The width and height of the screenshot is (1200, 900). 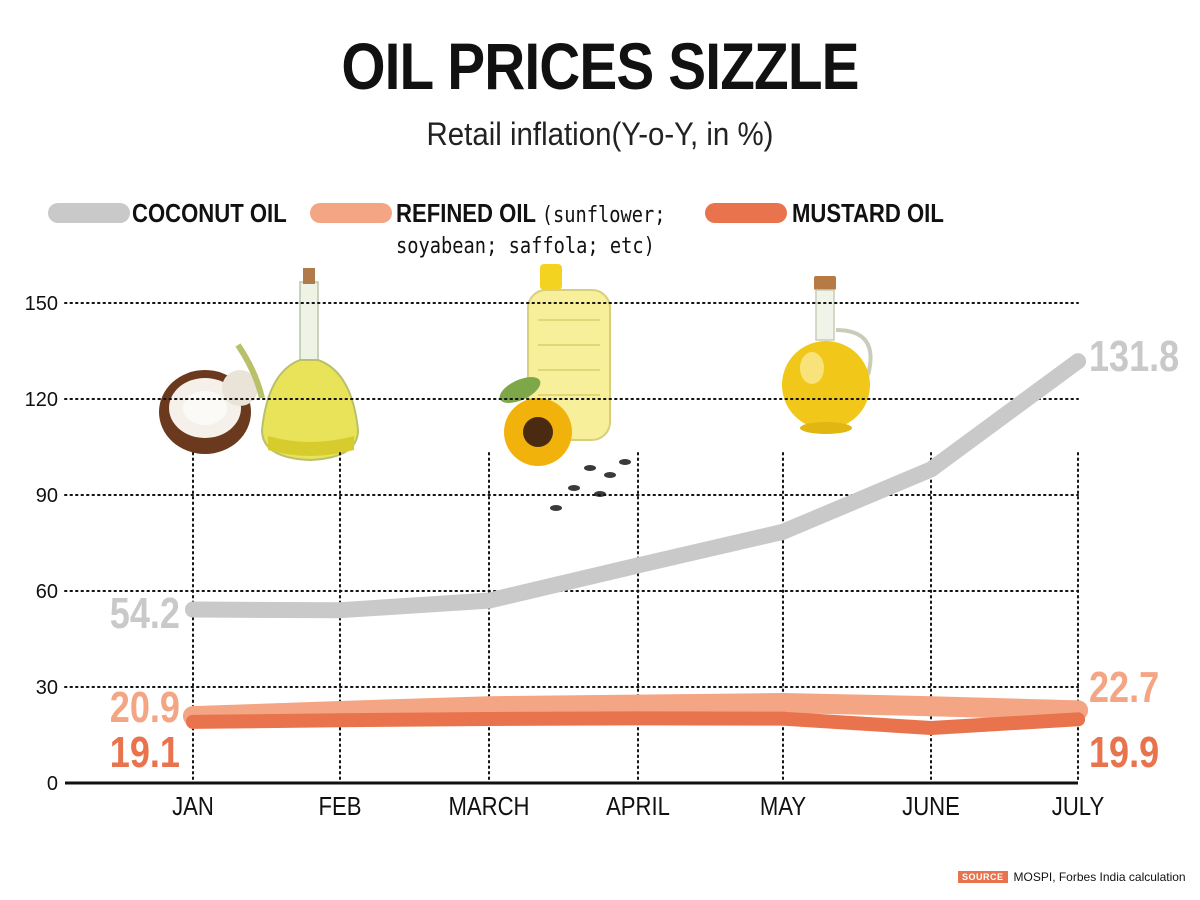 I want to click on y-tick-label: 0, so click(x=52, y=784).